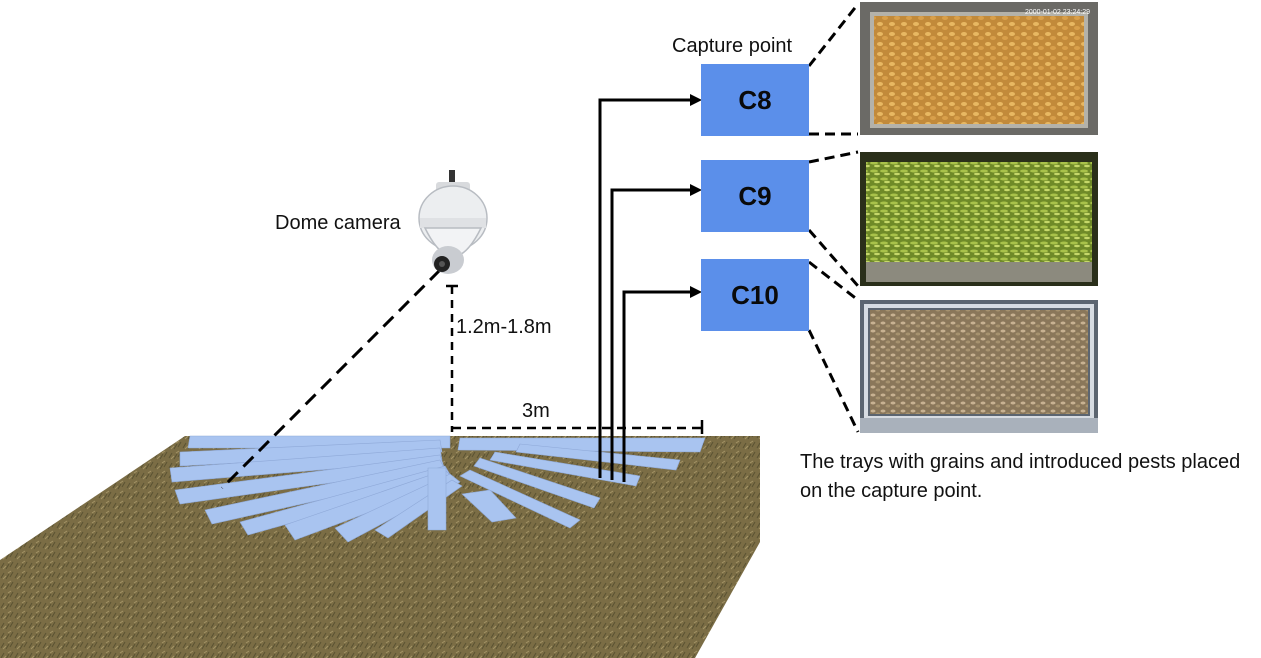 The height and width of the screenshot is (658, 1261). What do you see at coordinates (536, 411) in the screenshot?
I see `distance-label: 3m` at bounding box center [536, 411].